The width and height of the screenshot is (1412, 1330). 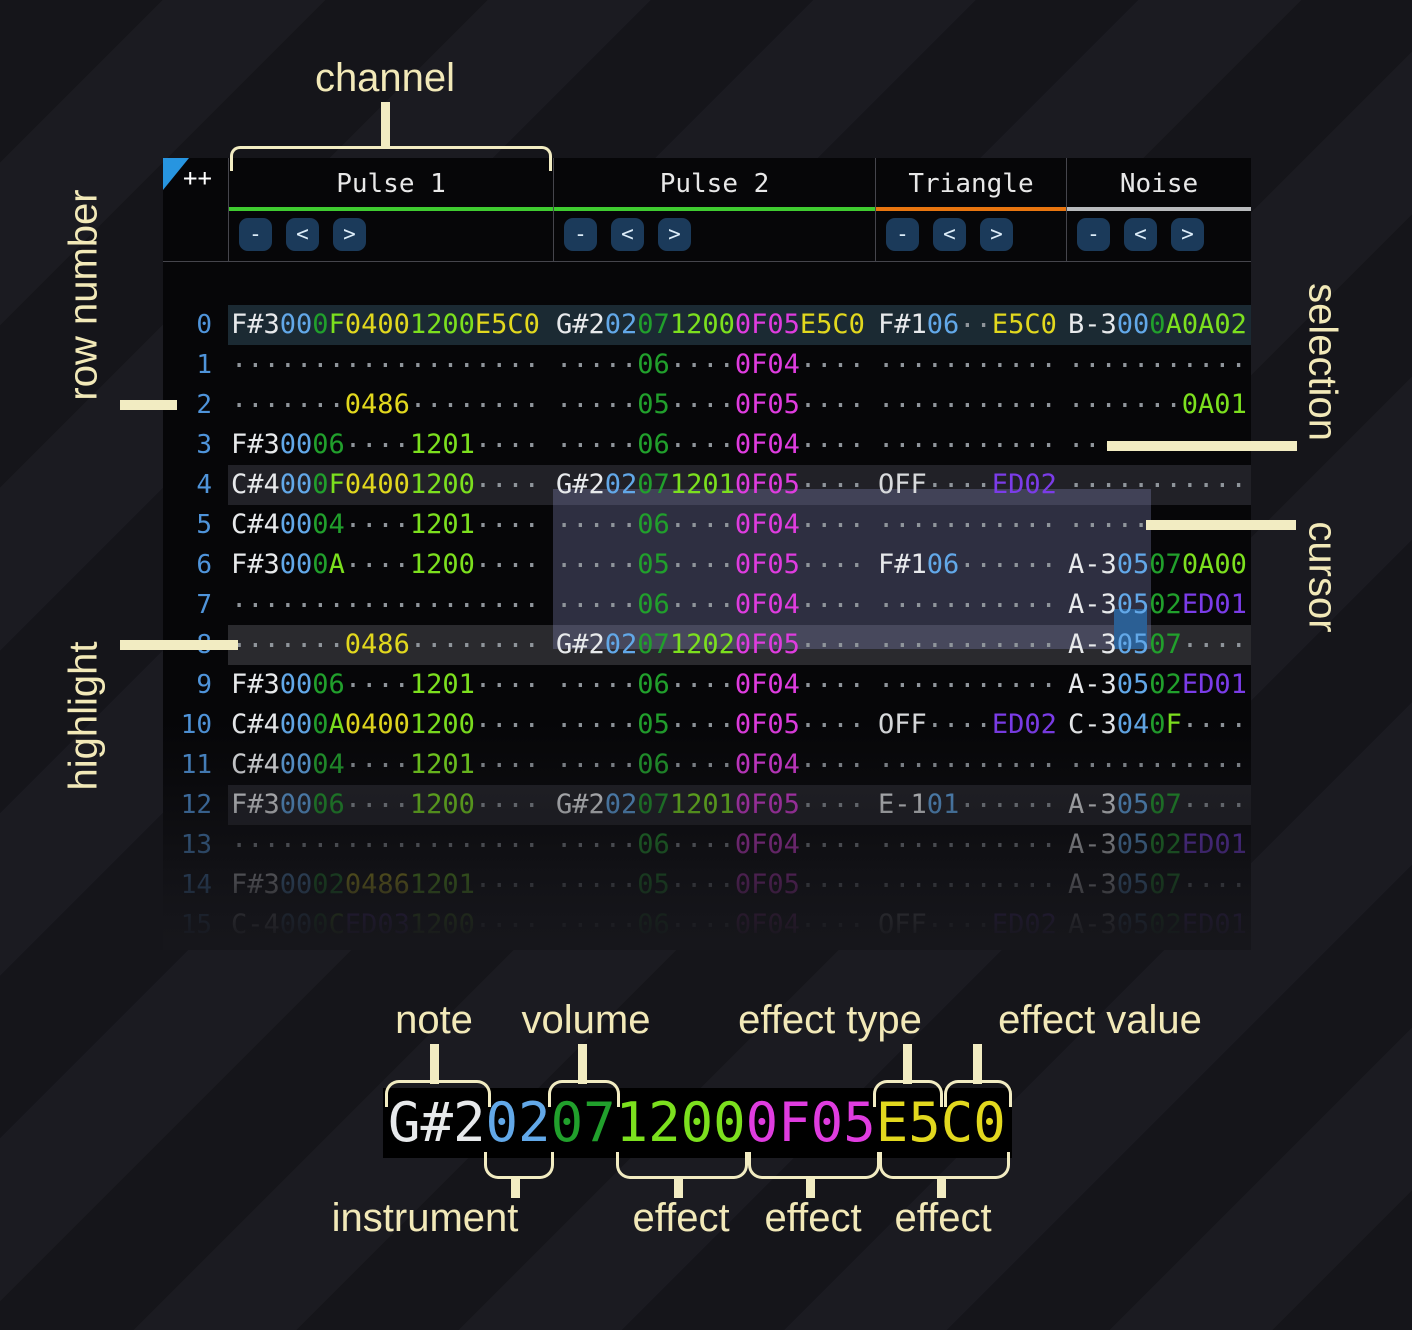 What do you see at coordinates (1140, 234) in the screenshot?
I see `channel-noi-shrink-button: <` at bounding box center [1140, 234].